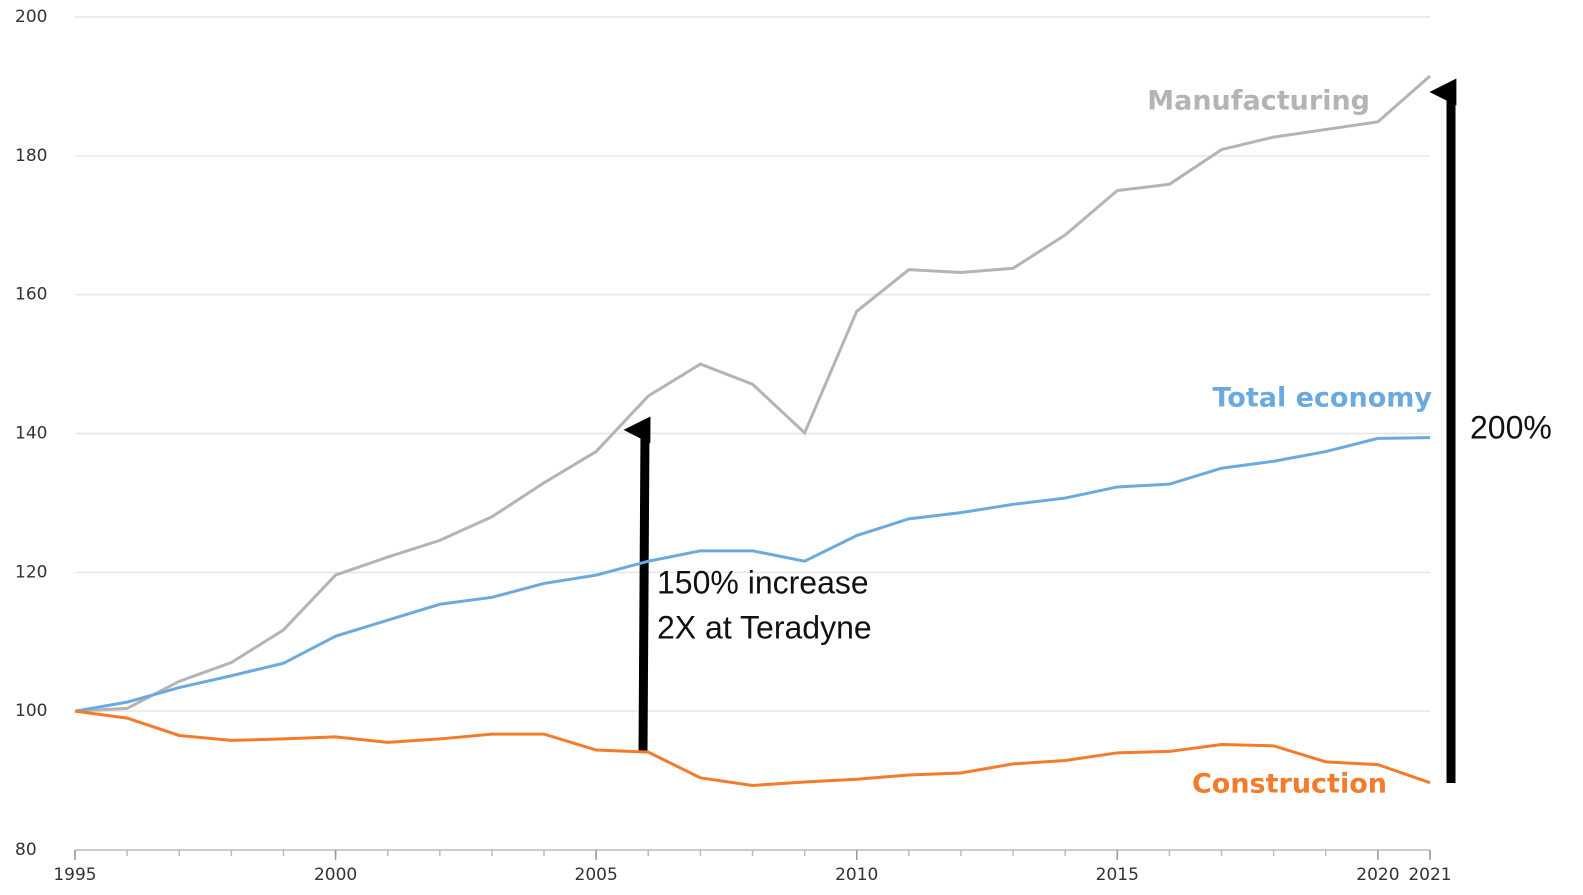 This screenshot has height=895, width=1583. I want to click on series-line, so click(752, 748).